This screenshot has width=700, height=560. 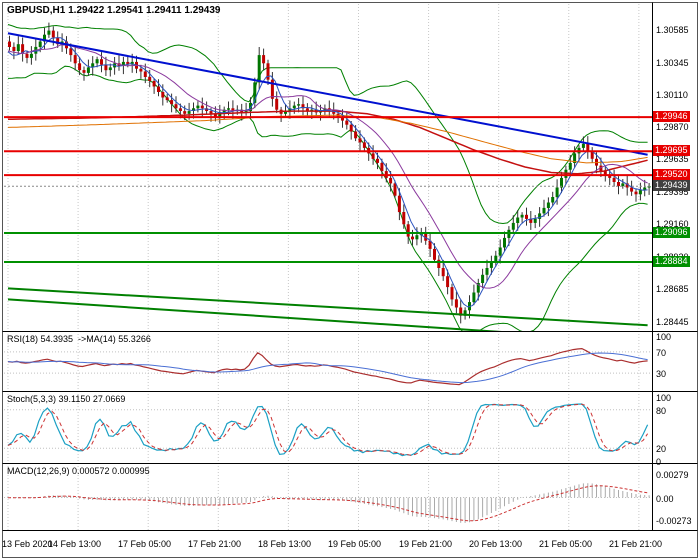 I want to click on stoch-layer, so click(x=328, y=430).